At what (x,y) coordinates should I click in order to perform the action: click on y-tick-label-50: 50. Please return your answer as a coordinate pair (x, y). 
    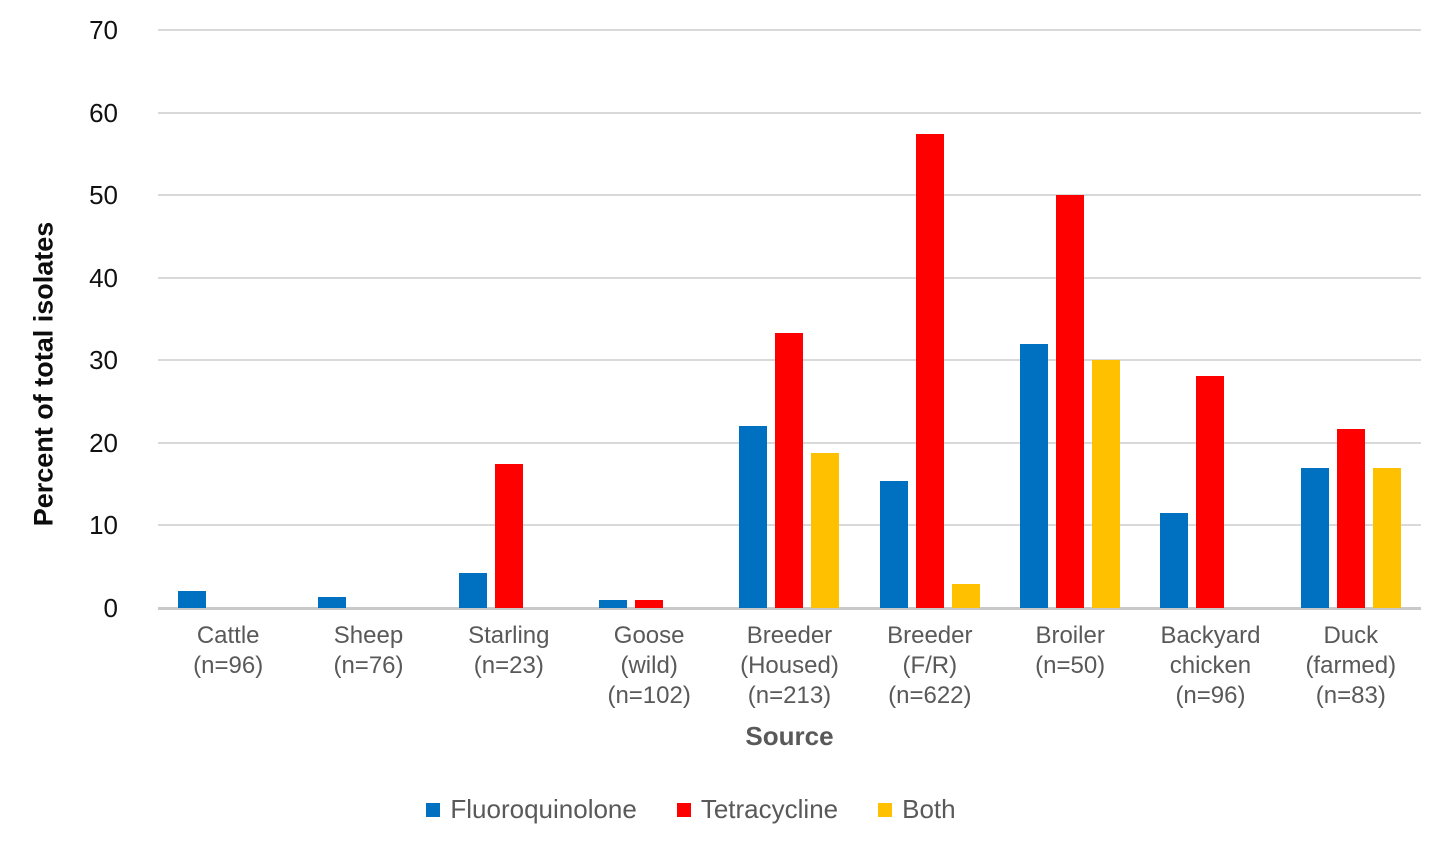
    Looking at the image, I should click on (103, 195).